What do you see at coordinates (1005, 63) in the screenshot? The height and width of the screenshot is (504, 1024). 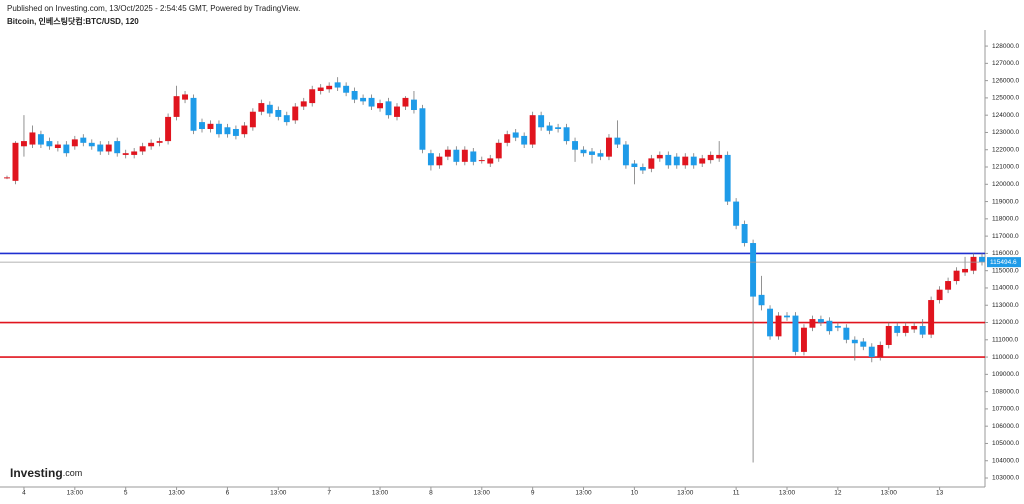 I see `y-tick-label: 127000.0` at bounding box center [1005, 63].